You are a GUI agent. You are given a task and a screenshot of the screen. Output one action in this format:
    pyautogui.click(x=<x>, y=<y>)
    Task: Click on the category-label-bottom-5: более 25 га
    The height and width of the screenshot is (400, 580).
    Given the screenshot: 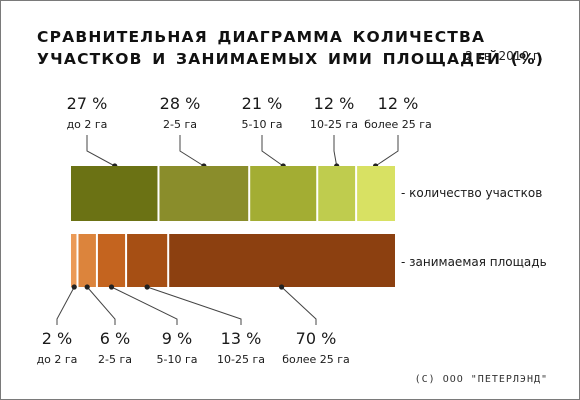 What is the action you would take?
    pyautogui.click(x=316, y=359)
    